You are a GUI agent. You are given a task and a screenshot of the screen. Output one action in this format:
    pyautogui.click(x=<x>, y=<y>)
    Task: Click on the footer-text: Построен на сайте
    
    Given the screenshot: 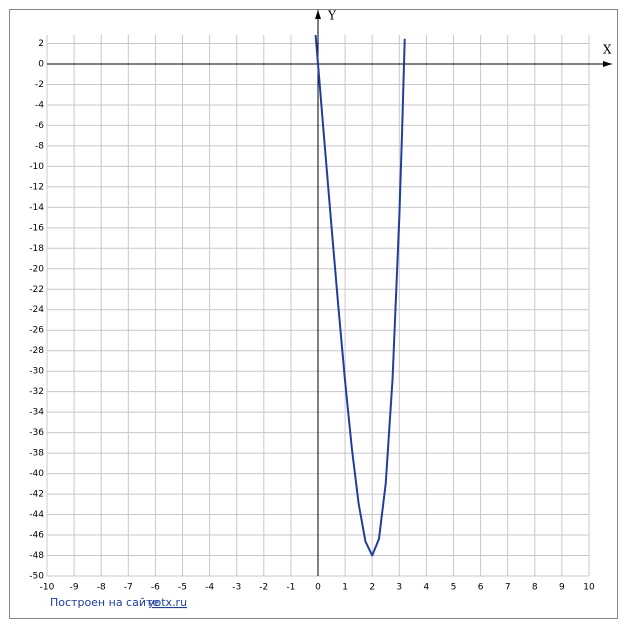 What is the action you would take?
    pyautogui.click(x=104, y=602)
    